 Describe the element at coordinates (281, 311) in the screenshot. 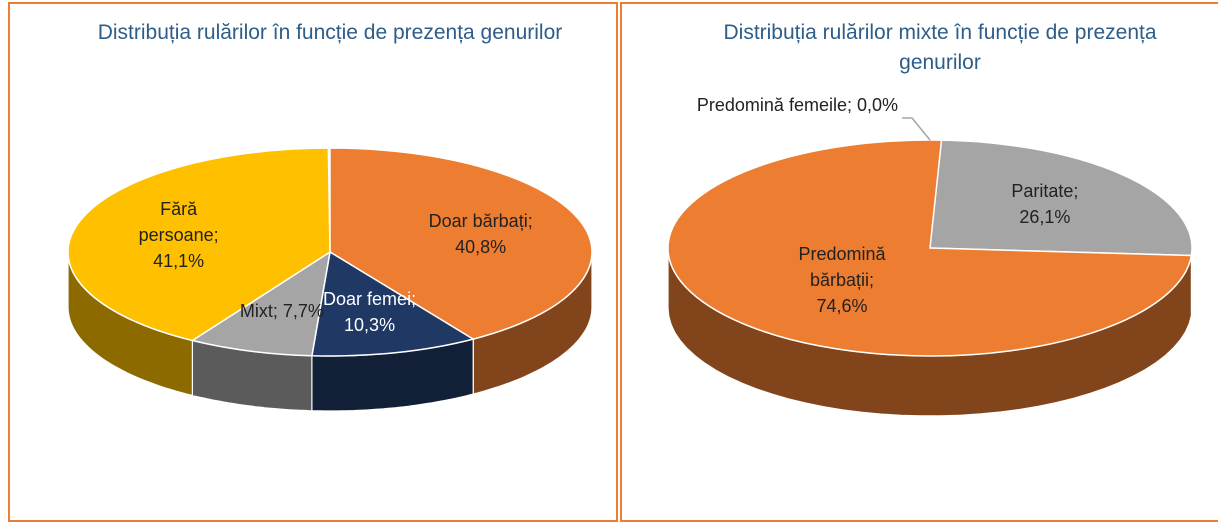

I see `data-label: Mixt; 7,7%` at that location.